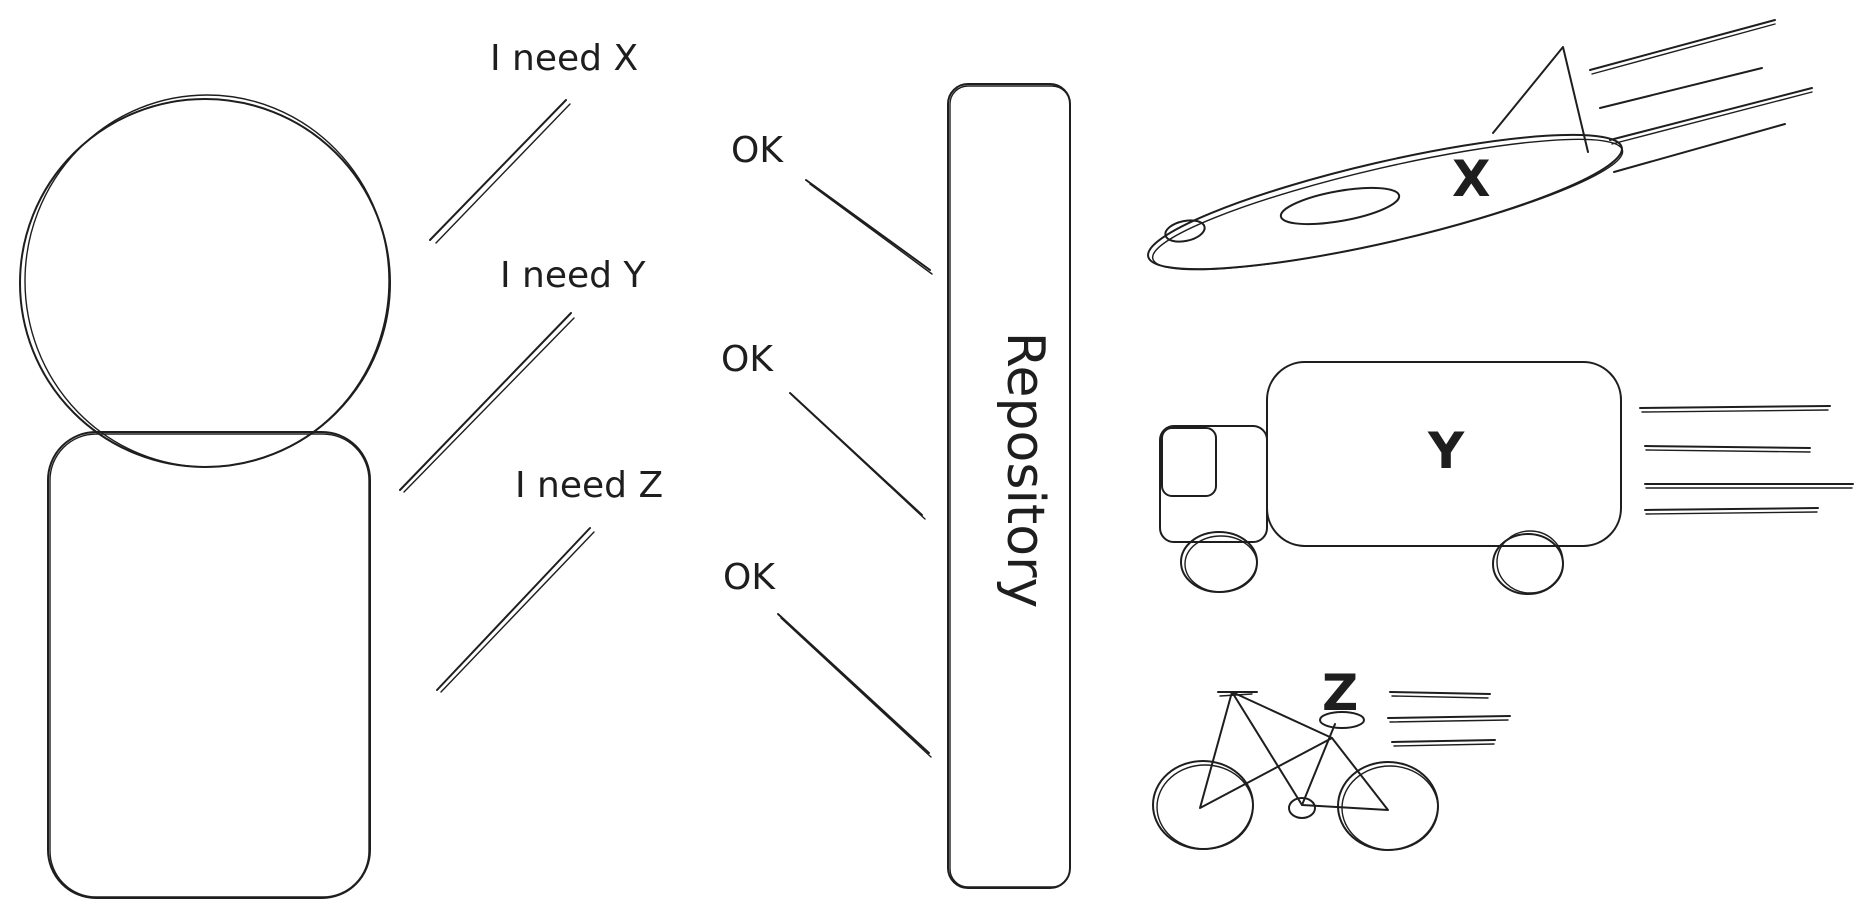 The width and height of the screenshot is (1871, 916). Describe the element at coordinates (1302, 808) in the screenshot. I see `bicycle-crank` at that location.